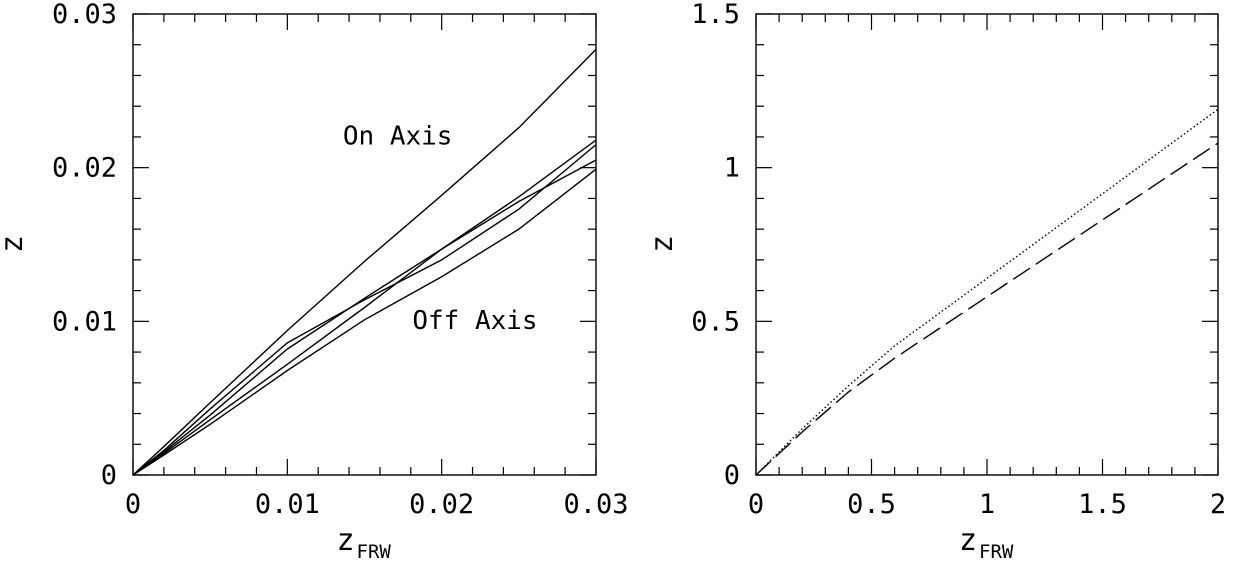  What do you see at coordinates (84, 321) in the screenshot?
I see `y-tick-label: 0.01` at bounding box center [84, 321].